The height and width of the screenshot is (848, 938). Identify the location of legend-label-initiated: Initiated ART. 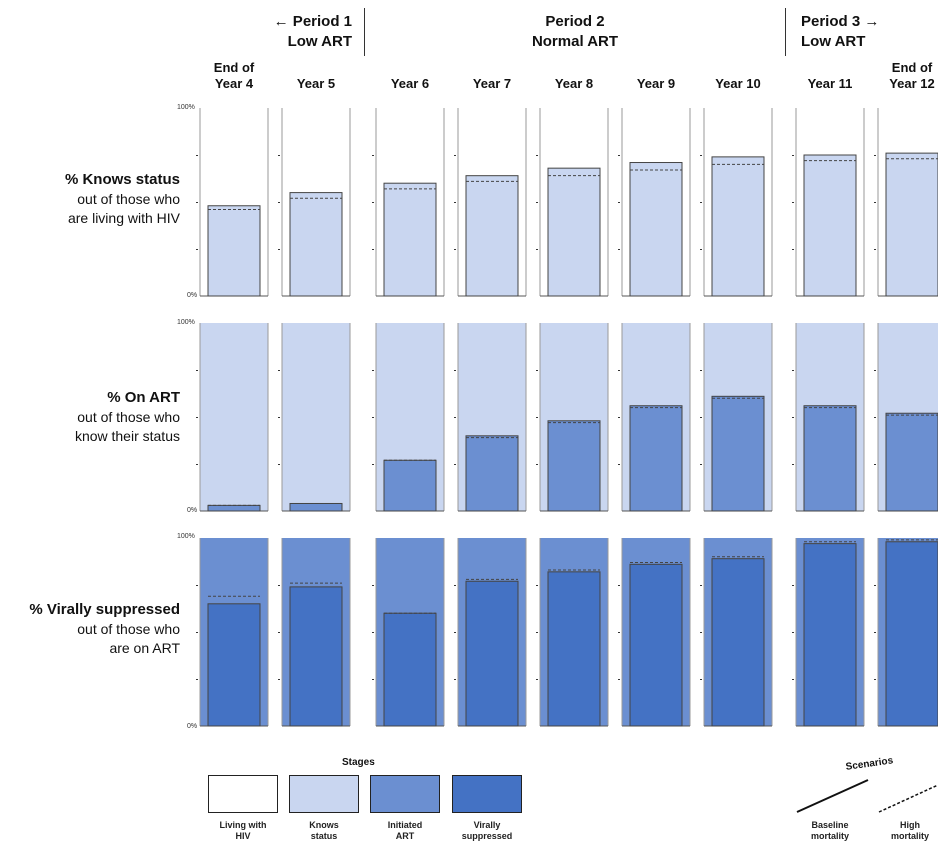
(405, 830).